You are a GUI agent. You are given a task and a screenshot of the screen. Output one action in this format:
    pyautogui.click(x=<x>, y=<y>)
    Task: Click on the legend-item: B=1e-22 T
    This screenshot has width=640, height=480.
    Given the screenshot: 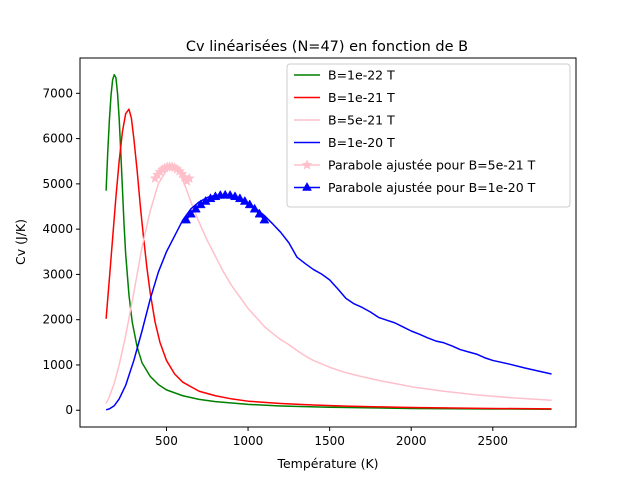 What is the action you would take?
    pyautogui.click(x=344, y=75)
    